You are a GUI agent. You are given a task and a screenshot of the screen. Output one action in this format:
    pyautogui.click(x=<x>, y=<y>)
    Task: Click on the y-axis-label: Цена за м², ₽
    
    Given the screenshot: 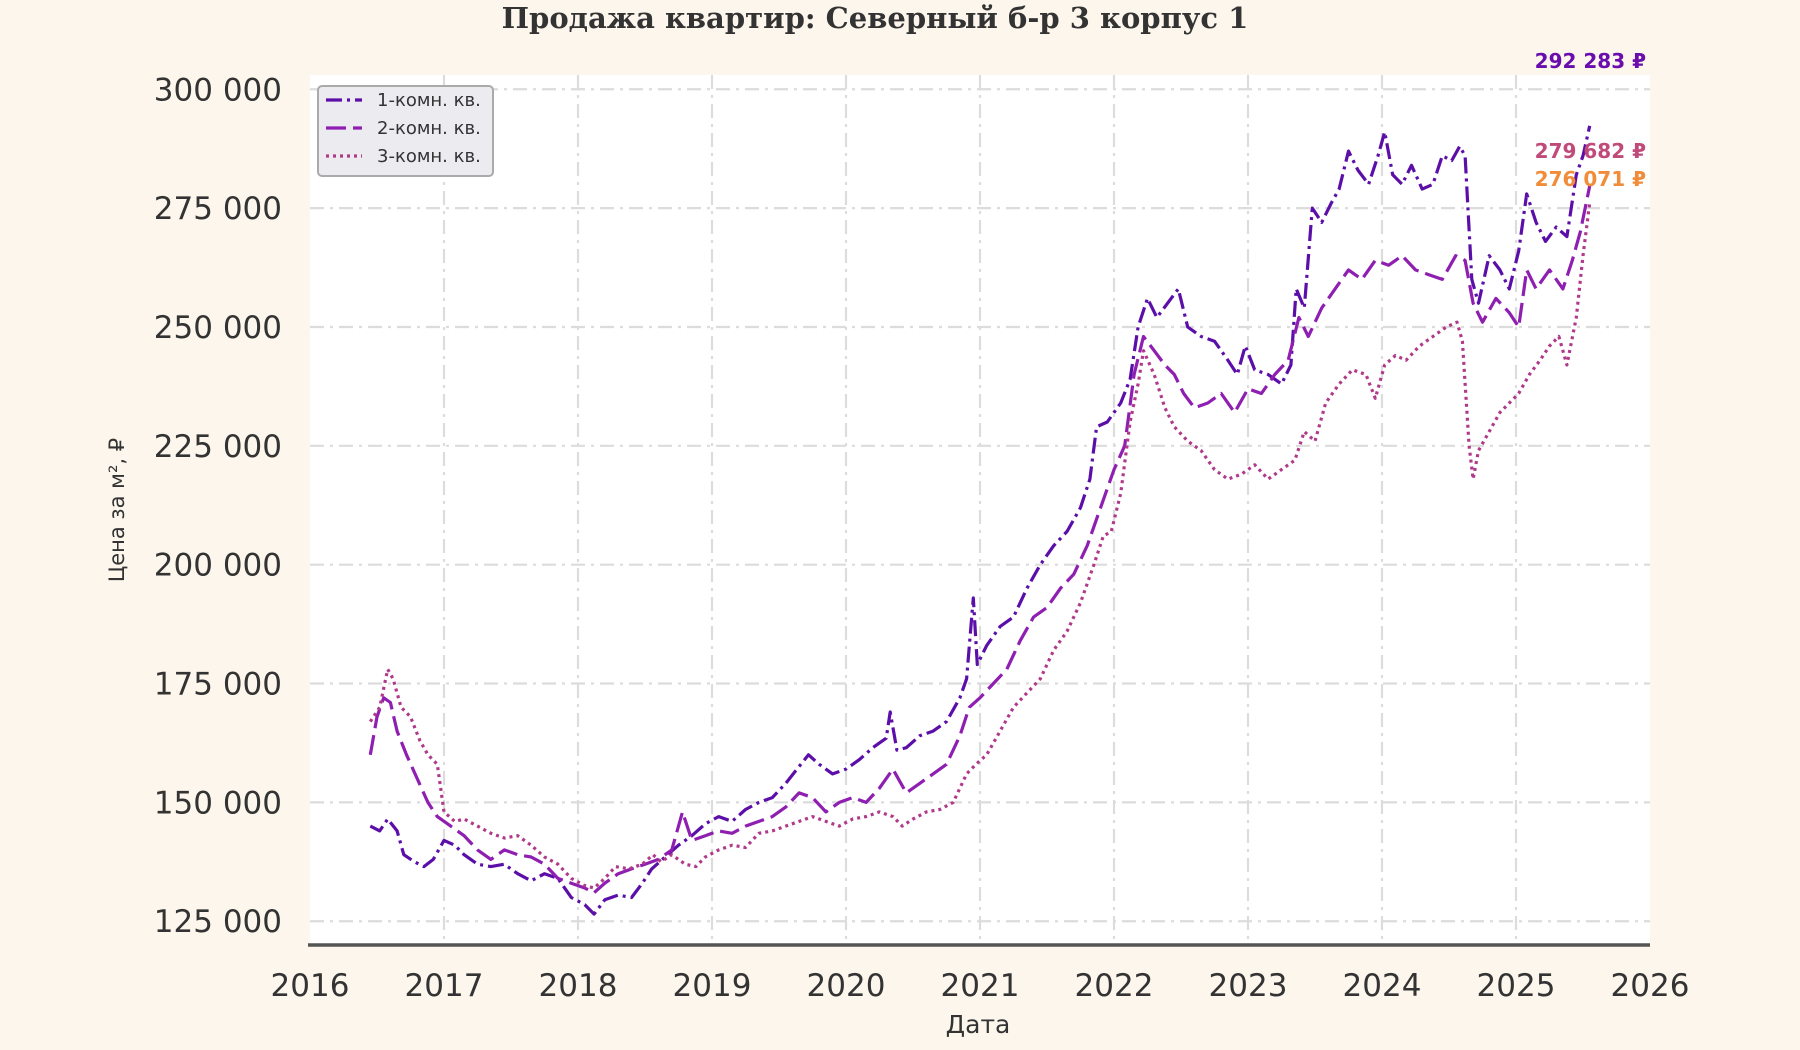 What is the action you would take?
    pyautogui.click(x=117, y=510)
    